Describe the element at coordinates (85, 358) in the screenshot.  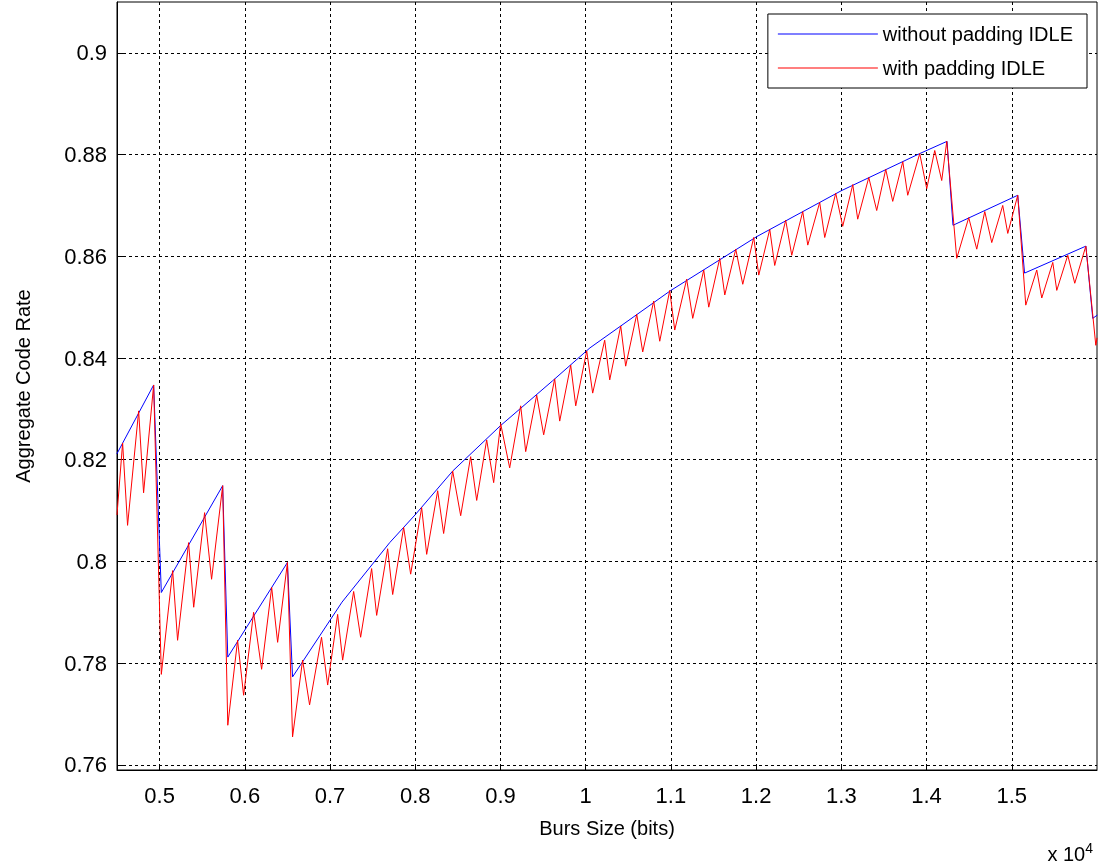
I see `y-tick-label: 0.84` at that location.